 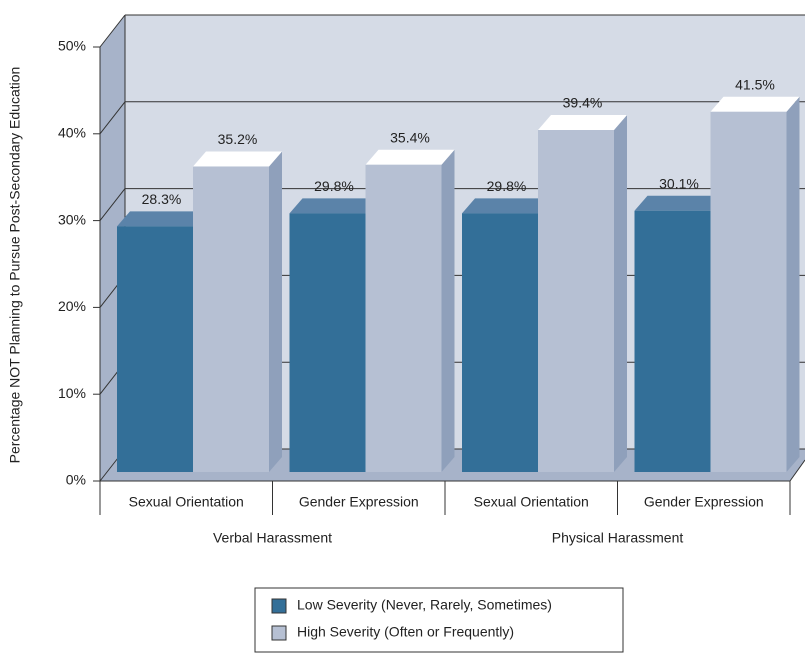 What do you see at coordinates (424, 605) in the screenshot?
I see `legend-label: Low Severity (Never, Rarely, Sometimes)` at bounding box center [424, 605].